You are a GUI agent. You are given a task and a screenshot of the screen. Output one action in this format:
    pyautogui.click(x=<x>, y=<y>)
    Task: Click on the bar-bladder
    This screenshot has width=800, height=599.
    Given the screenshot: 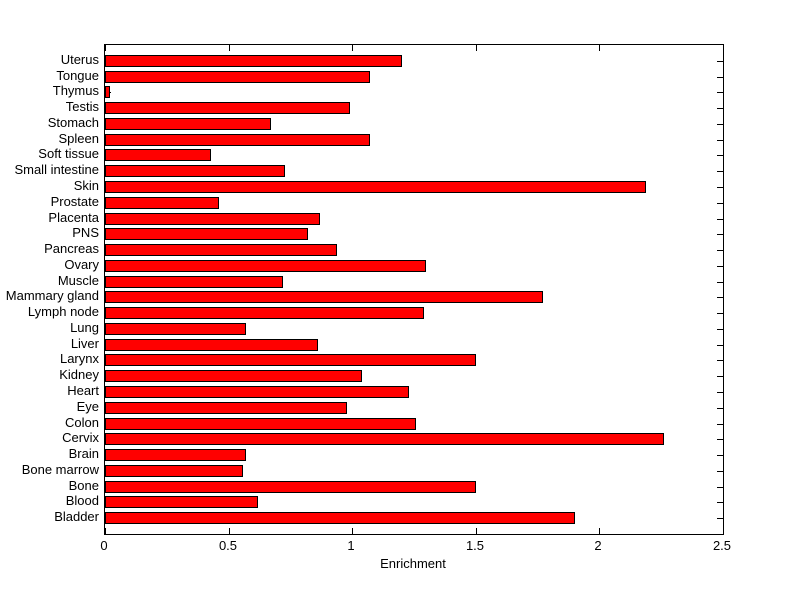 What is the action you would take?
    pyautogui.click(x=340, y=518)
    